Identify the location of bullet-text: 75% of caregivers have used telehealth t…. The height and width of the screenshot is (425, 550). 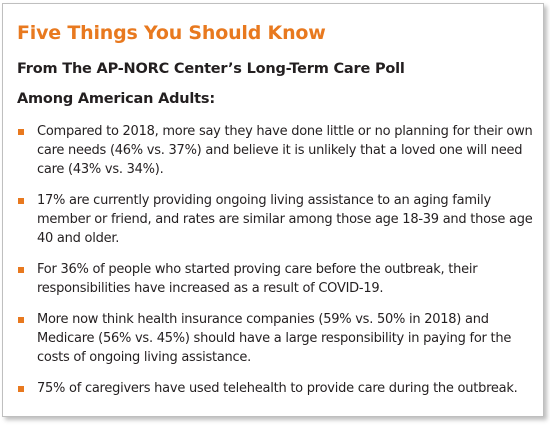
(277, 388).